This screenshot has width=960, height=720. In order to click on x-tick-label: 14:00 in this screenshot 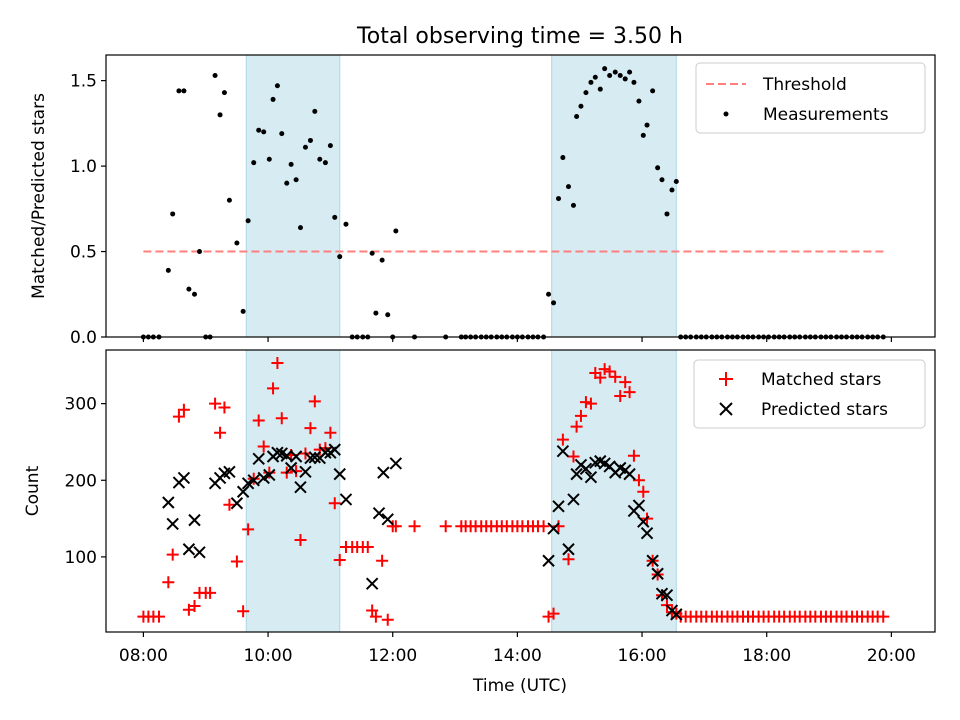, I will do `click(517, 656)`.